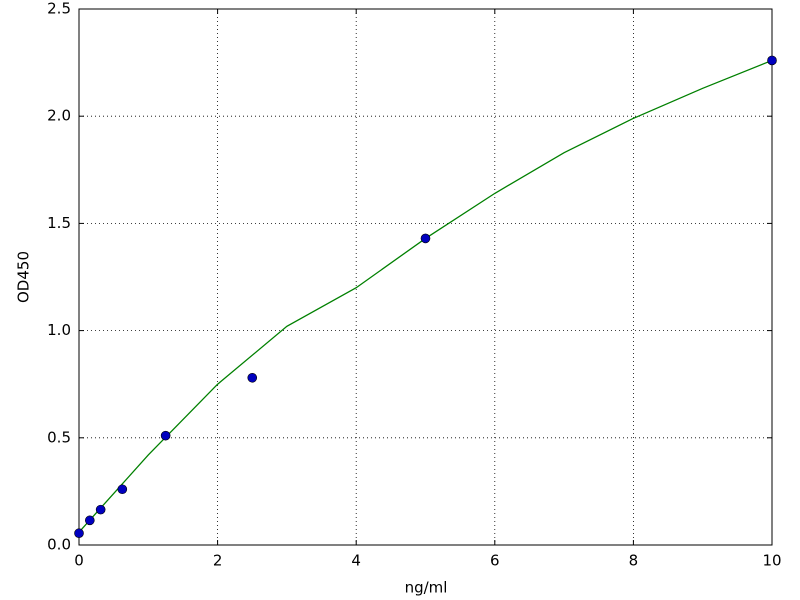 This screenshot has width=800, height=600. I want to click on y-tick-label: 2.5, so click(59, 9).